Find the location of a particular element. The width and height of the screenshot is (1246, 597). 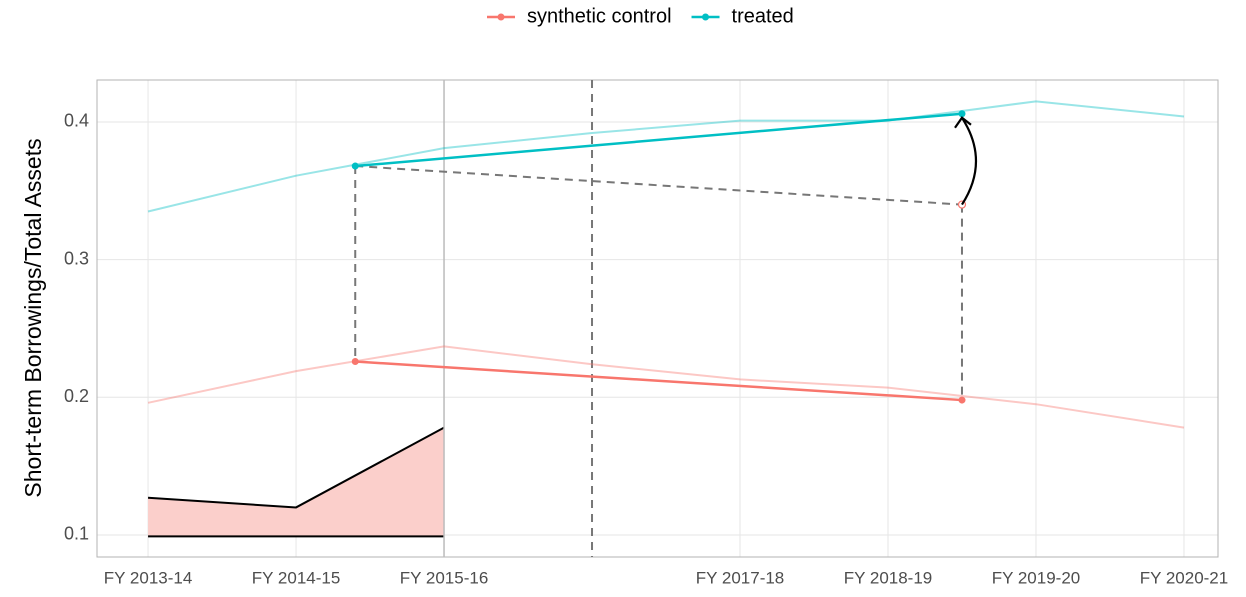

y-tick-label: 0.2 is located at coordinates (76, 396).